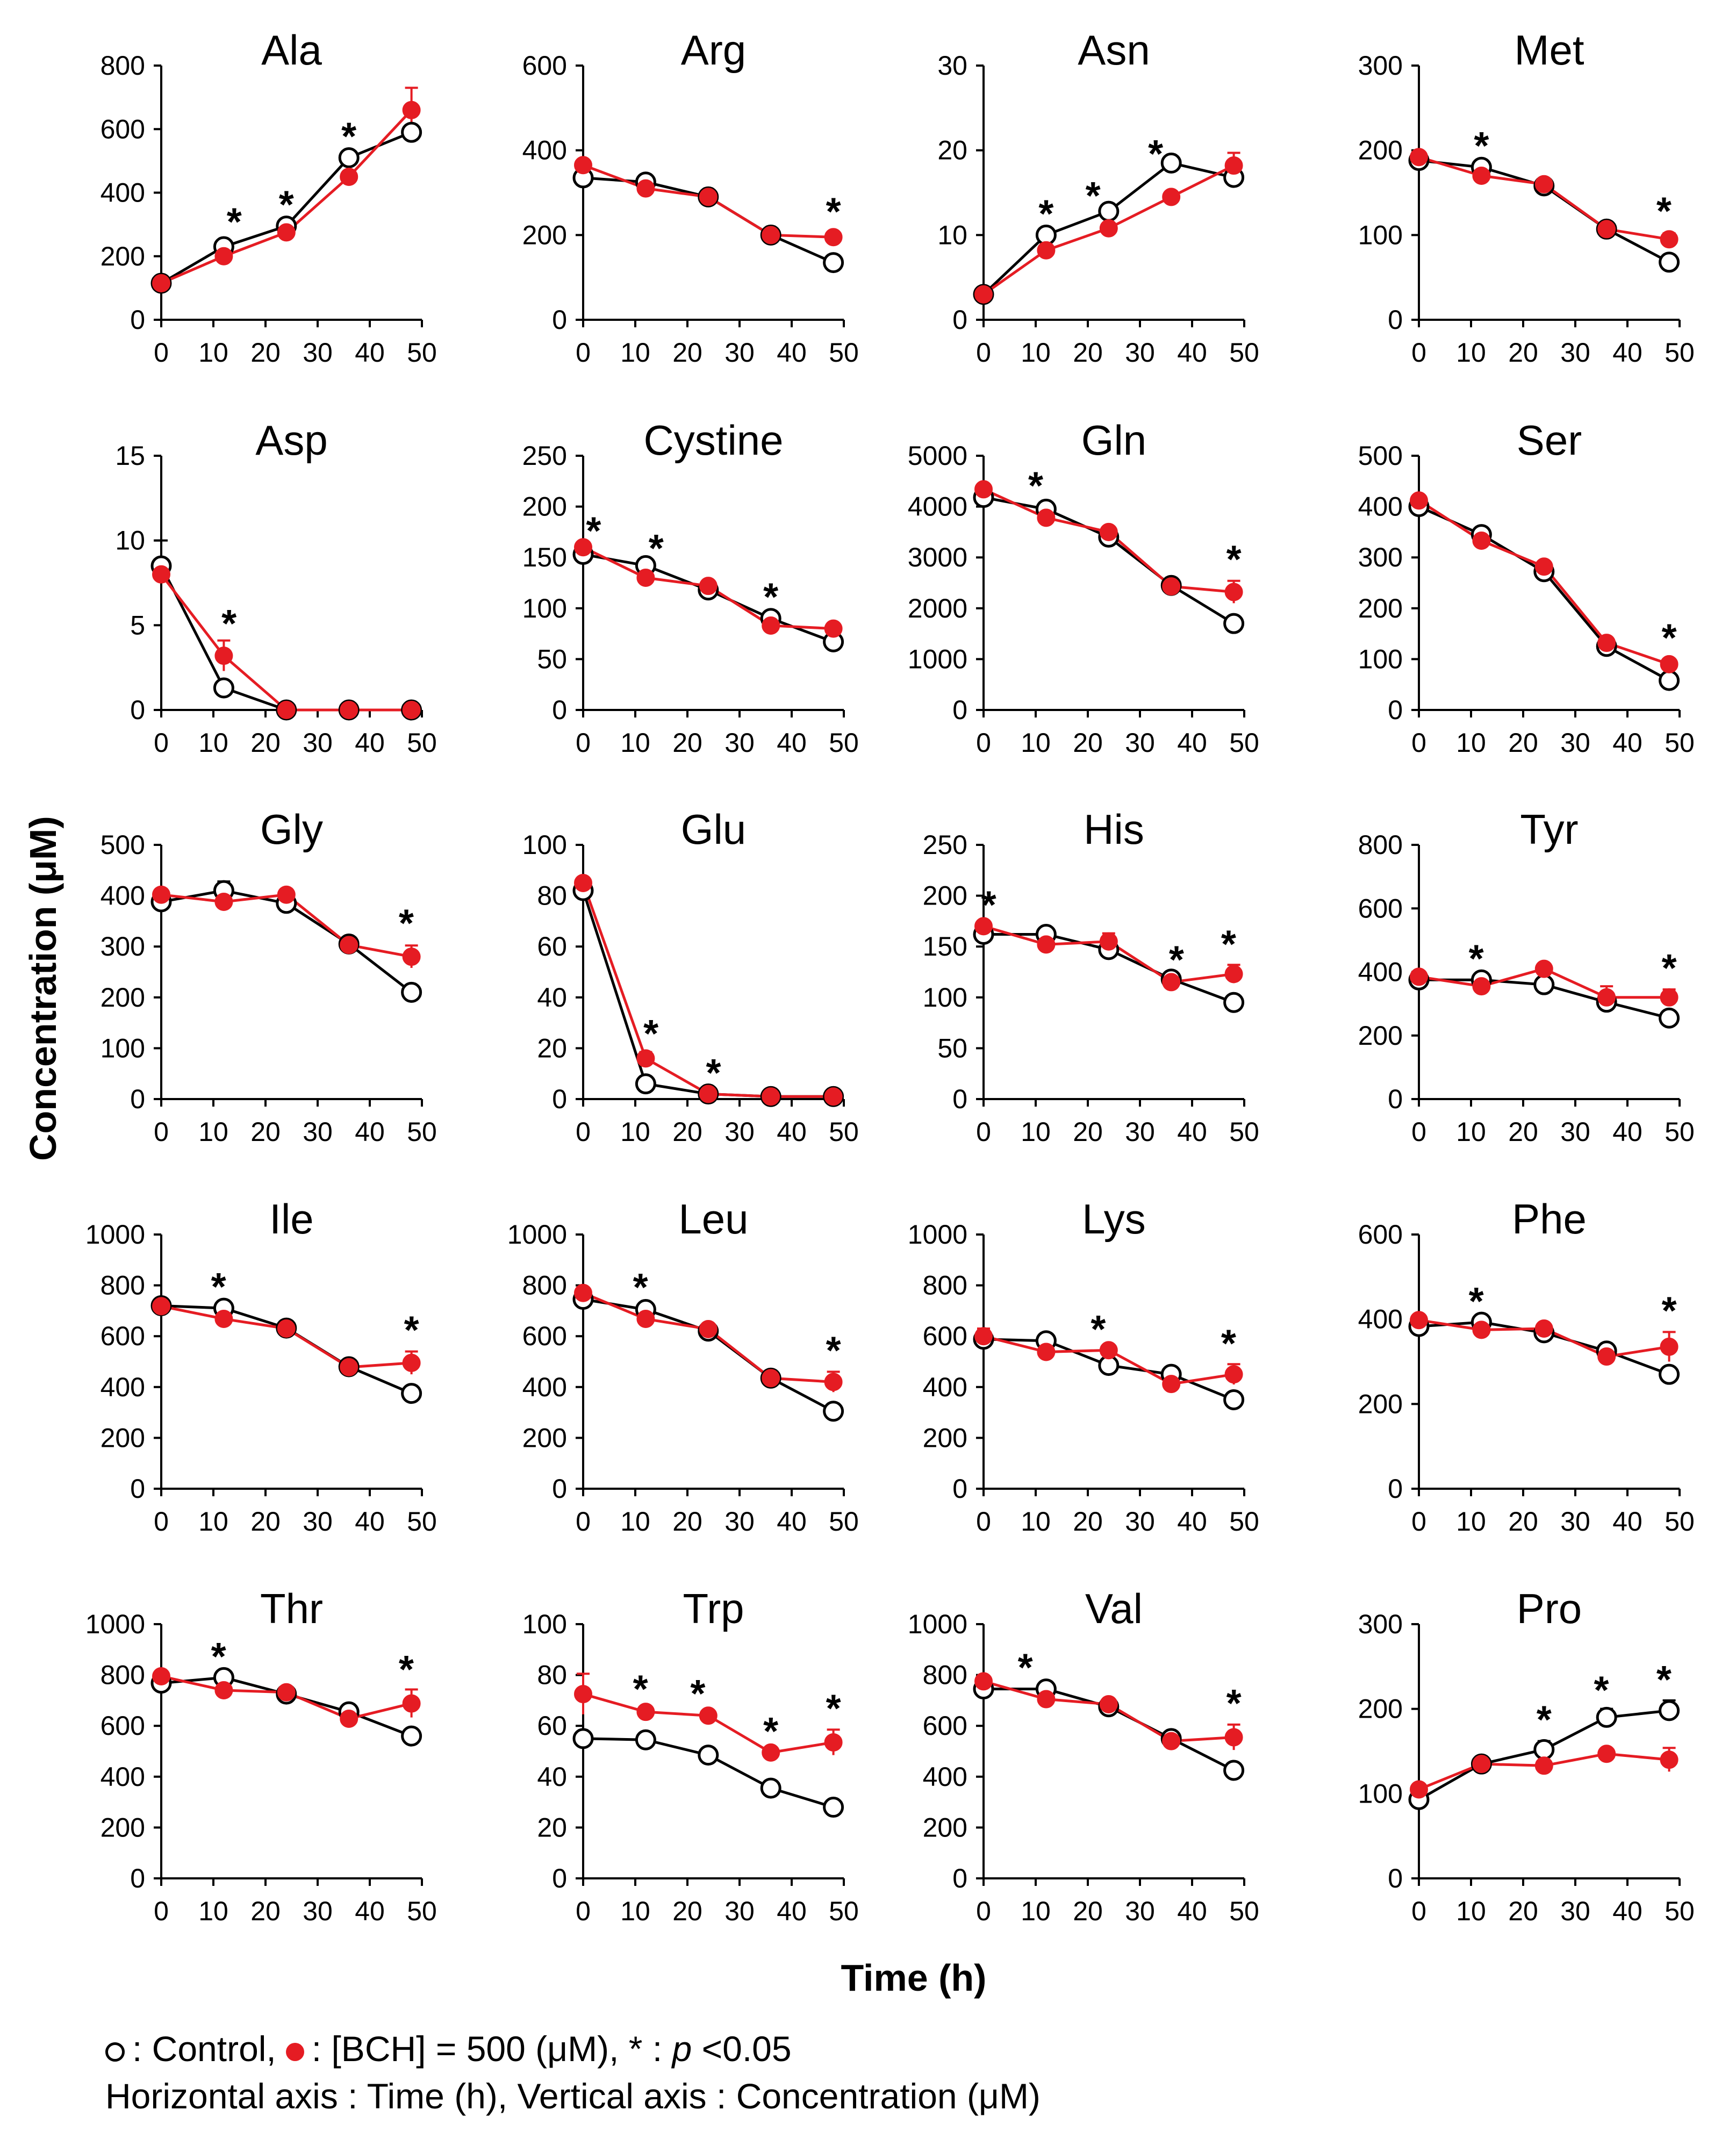 This screenshot has width=1736, height=2153. I want to click on panel-ile: 0 200 400 600 800 1000 0 10 20 30 40 50 Ile * *, so click(261, 1366).